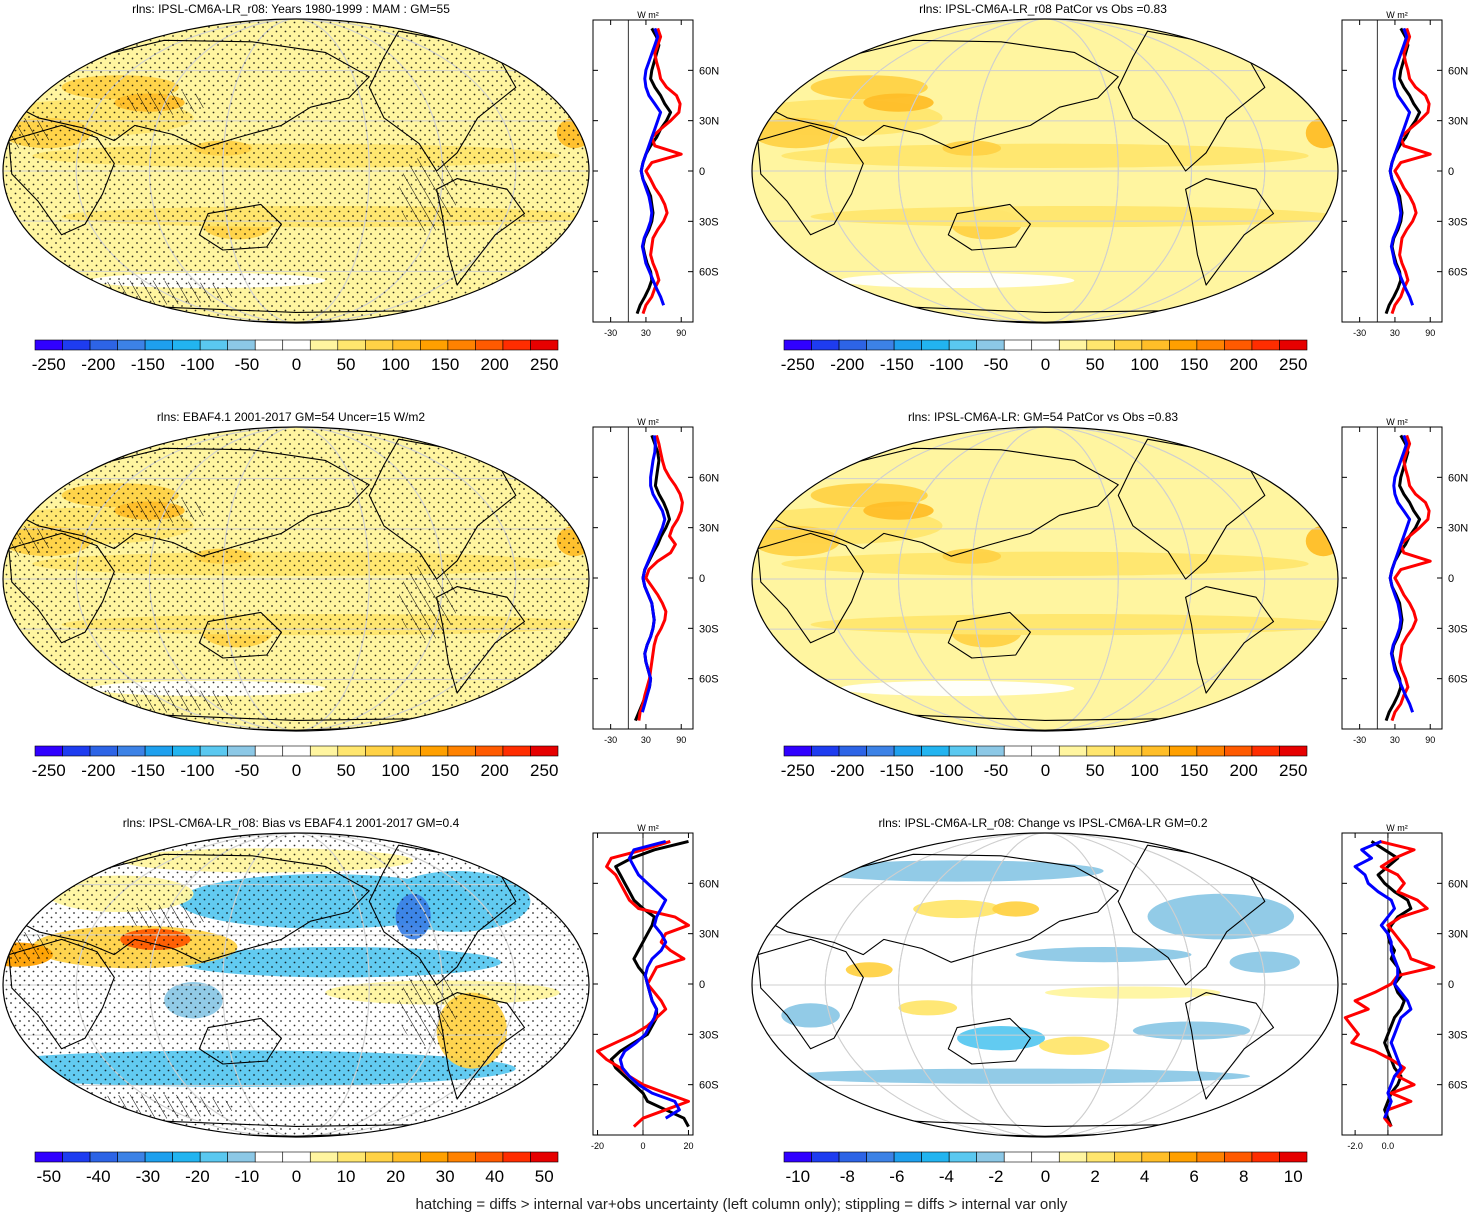 This screenshot has height=1215, width=1483. I want to click on colorbar-label: 250, so click(1293, 770).